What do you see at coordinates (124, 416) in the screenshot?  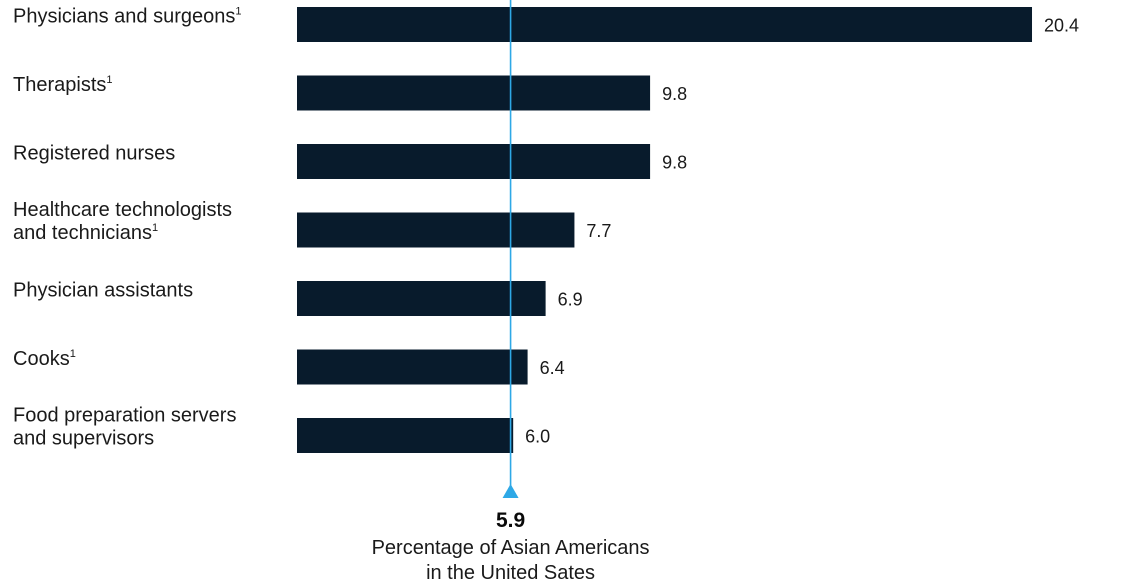 I see `category-label: Food preparation servers` at bounding box center [124, 416].